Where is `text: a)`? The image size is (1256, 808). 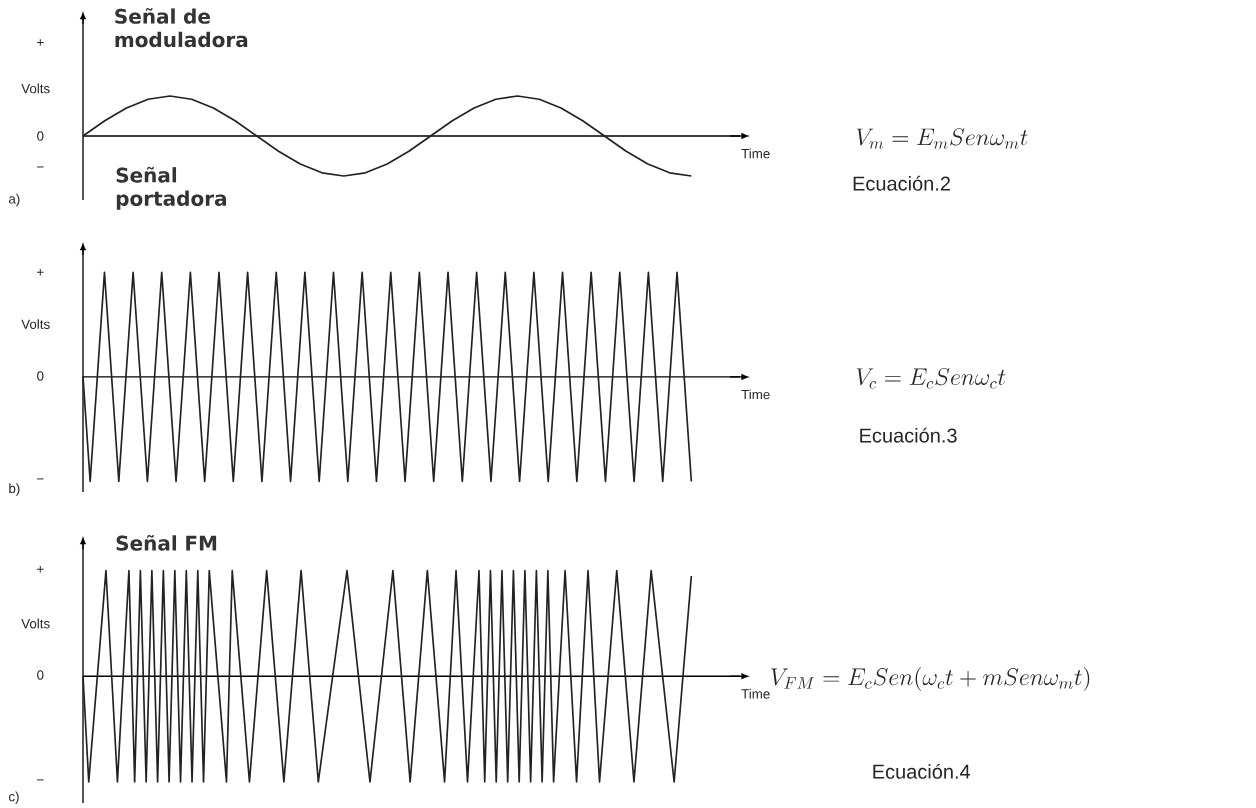
text: a) is located at coordinates (14, 200).